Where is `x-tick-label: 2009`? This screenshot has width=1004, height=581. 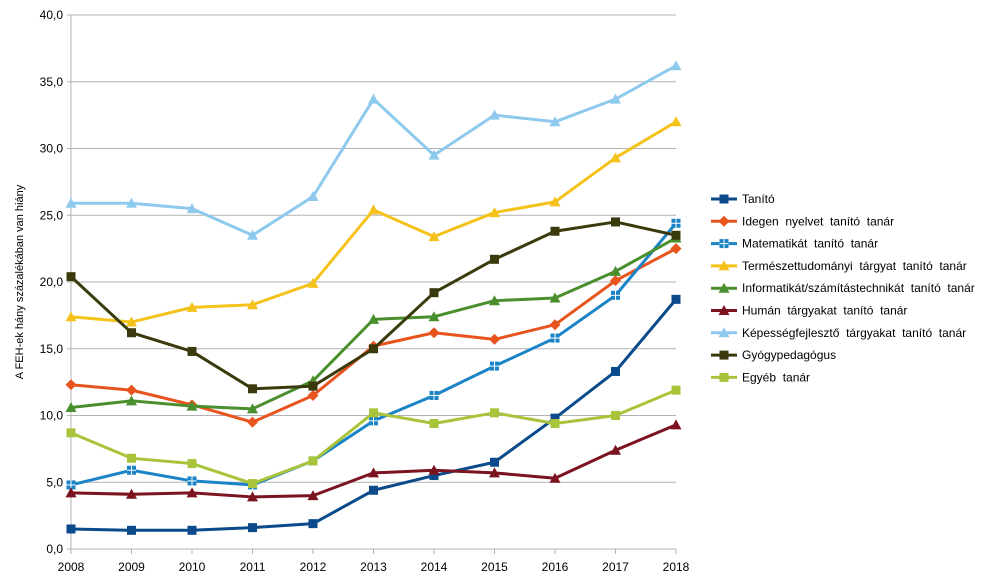
x-tick-label: 2009 is located at coordinates (131, 567).